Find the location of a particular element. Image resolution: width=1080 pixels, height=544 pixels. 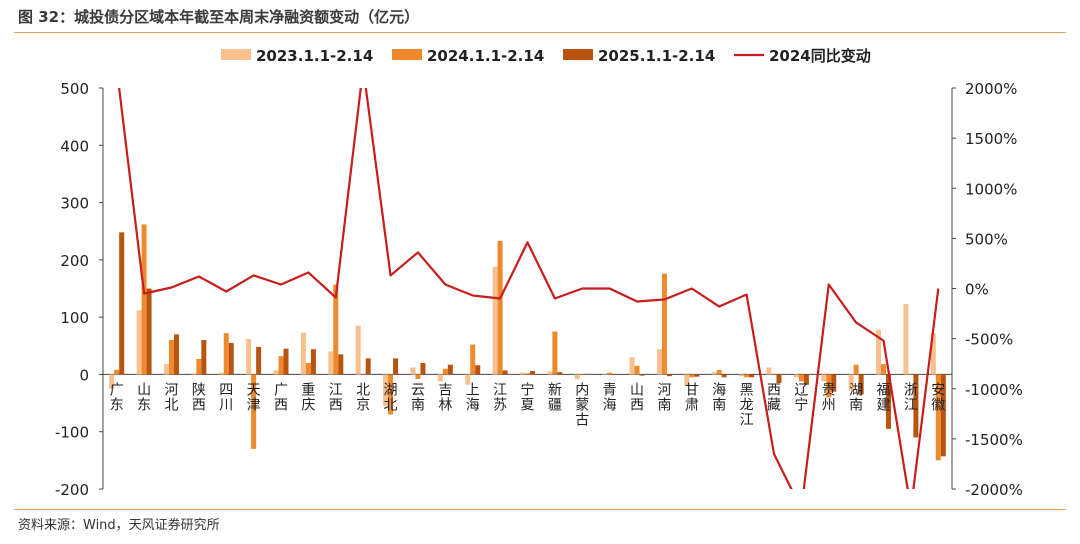

x-tick-label: 重庆 is located at coordinates (308, 397).